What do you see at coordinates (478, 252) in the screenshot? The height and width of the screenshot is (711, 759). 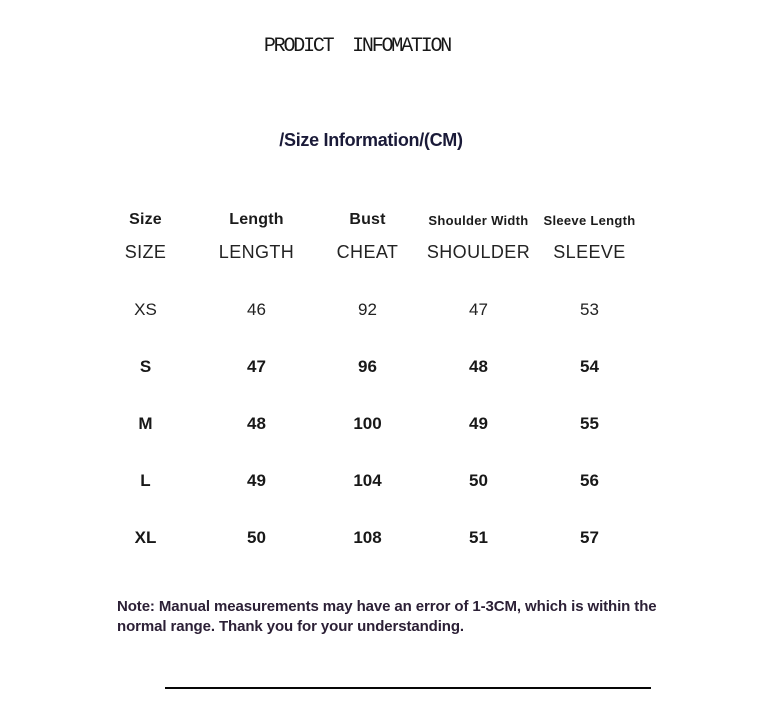 I see `column-subheader-shoulder: SHOULDER` at bounding box center [478, 252].